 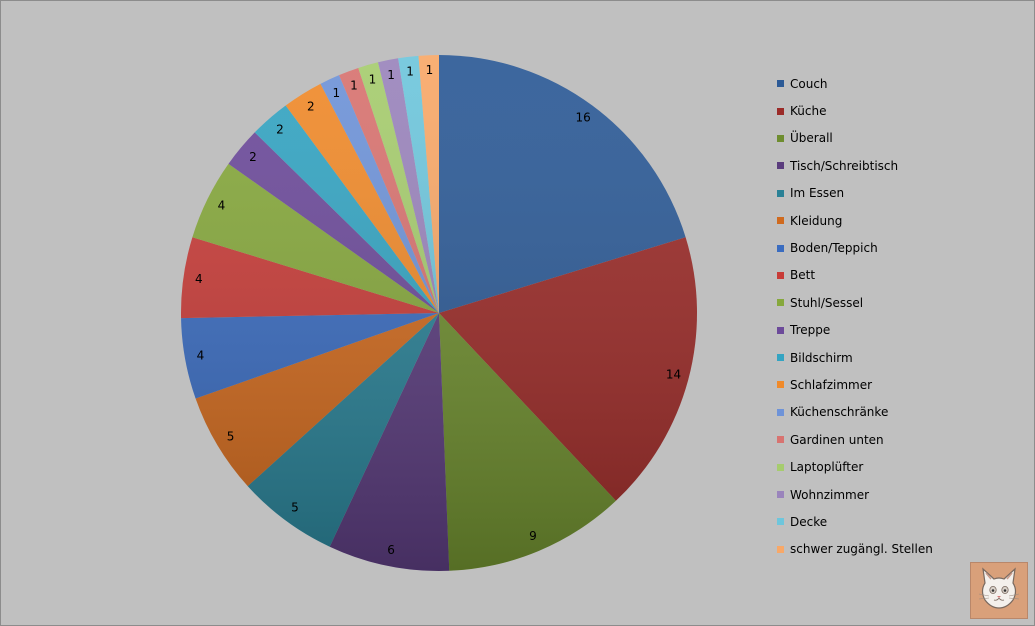 What do you see at coordinates (855, 220) in the screenshot?
I see `legend-item-kleidung: Kleidung` at bounding box center [855, 220].